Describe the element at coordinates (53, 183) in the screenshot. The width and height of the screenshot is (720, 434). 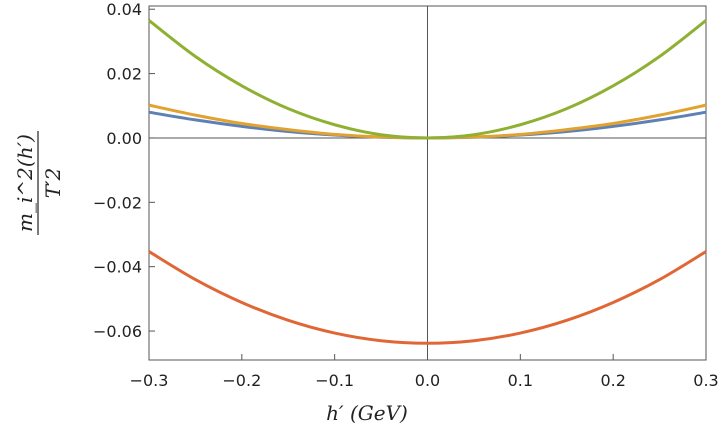
I see `y-axis-label-denominator: T′2` at that location.